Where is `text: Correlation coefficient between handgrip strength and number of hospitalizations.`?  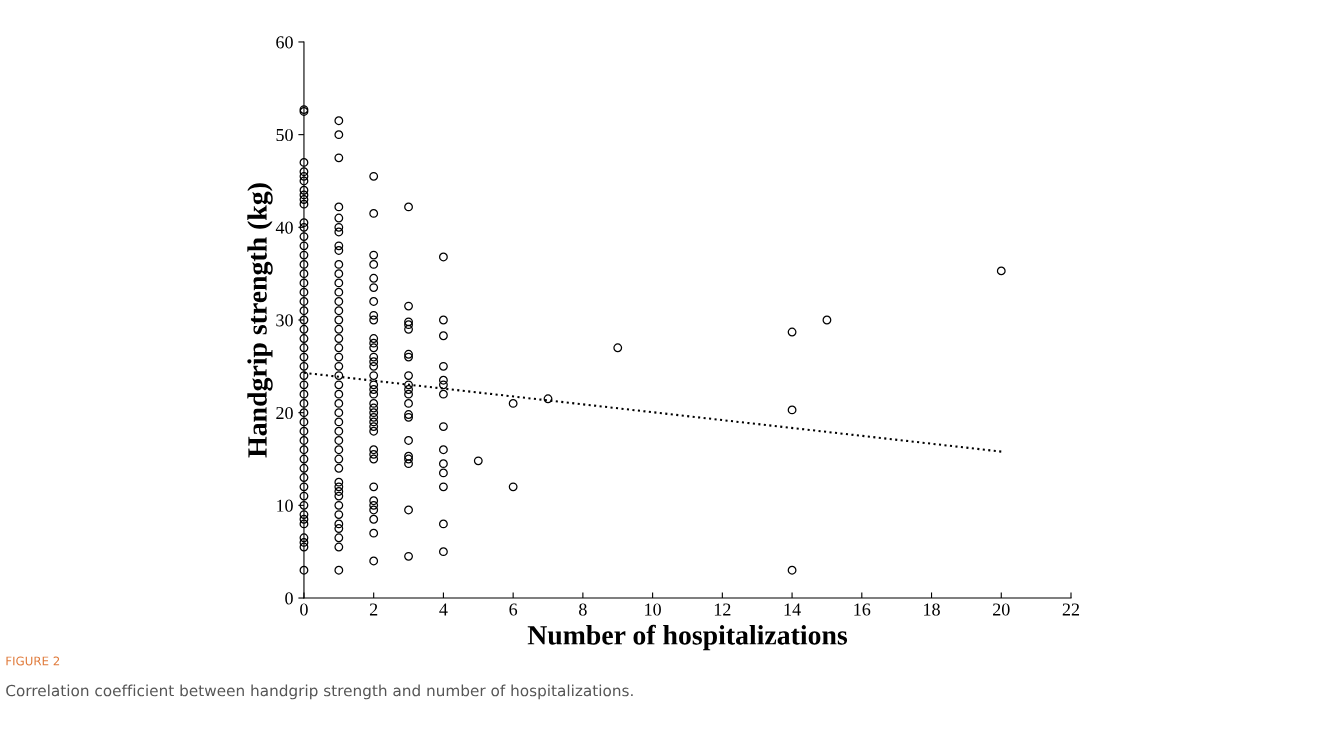 text: Correlation coefficient between handgrip strength and number of hospitalizations. is located at coordinates (319, 692).